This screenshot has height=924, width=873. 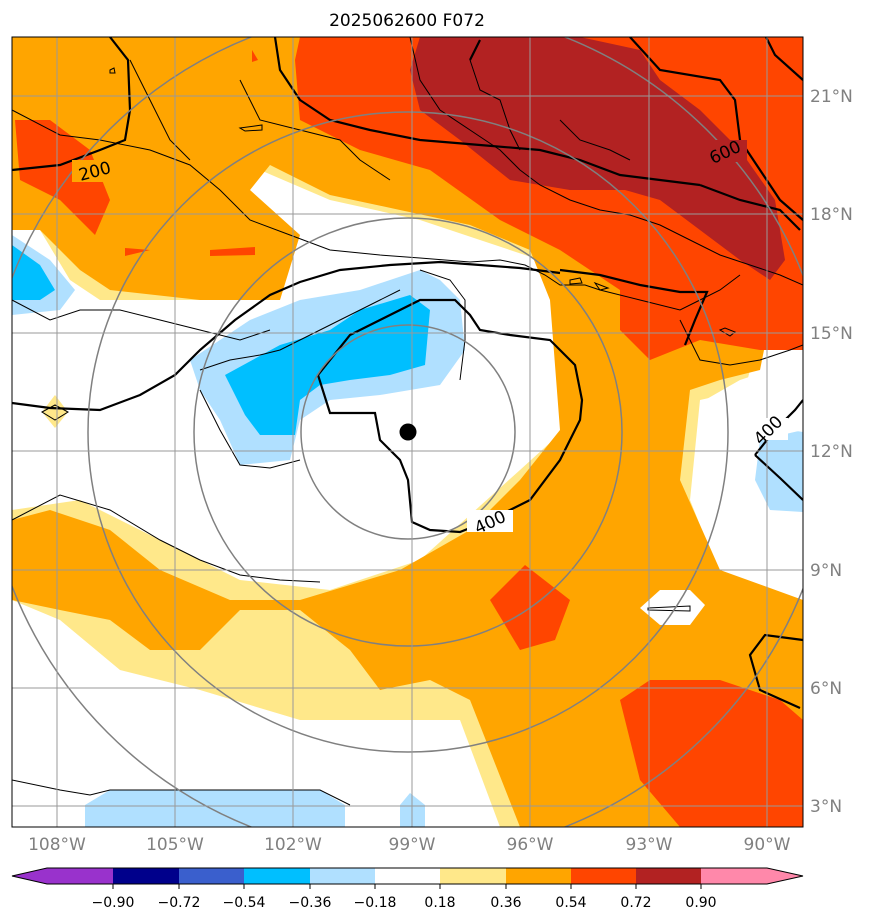 What do you see at coordinates (310, 903) in the screenshot?
I see `colorbar-tick-label: −0.36` at bounding box center [310, 903].